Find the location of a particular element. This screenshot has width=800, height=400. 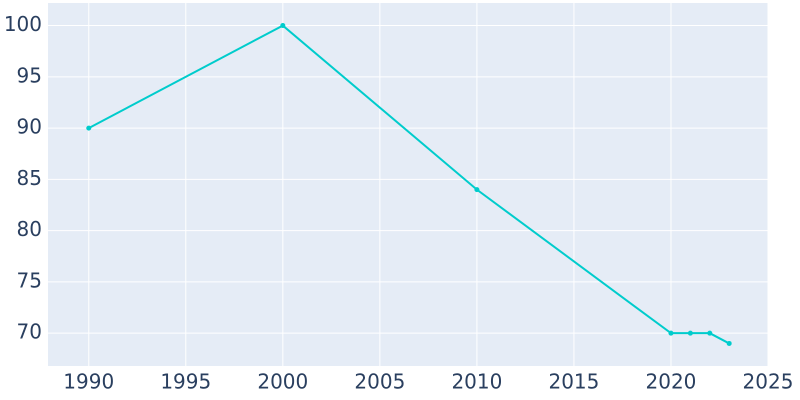

x-tick-label: 2005 is located at coordinates (379, 382).